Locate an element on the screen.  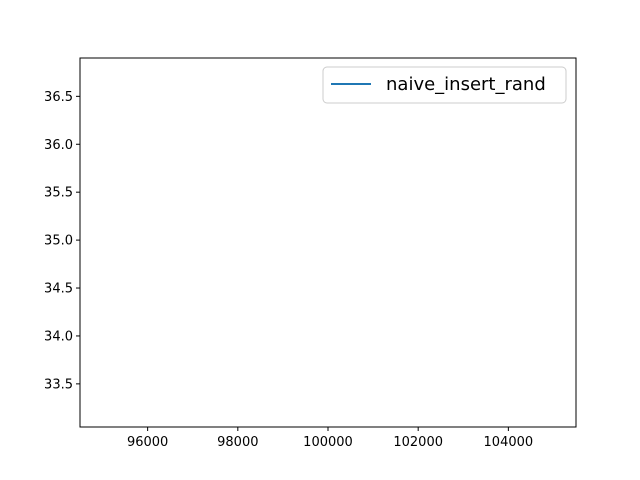
x-tick-label: 96000 is located at coordinates (147, 442).